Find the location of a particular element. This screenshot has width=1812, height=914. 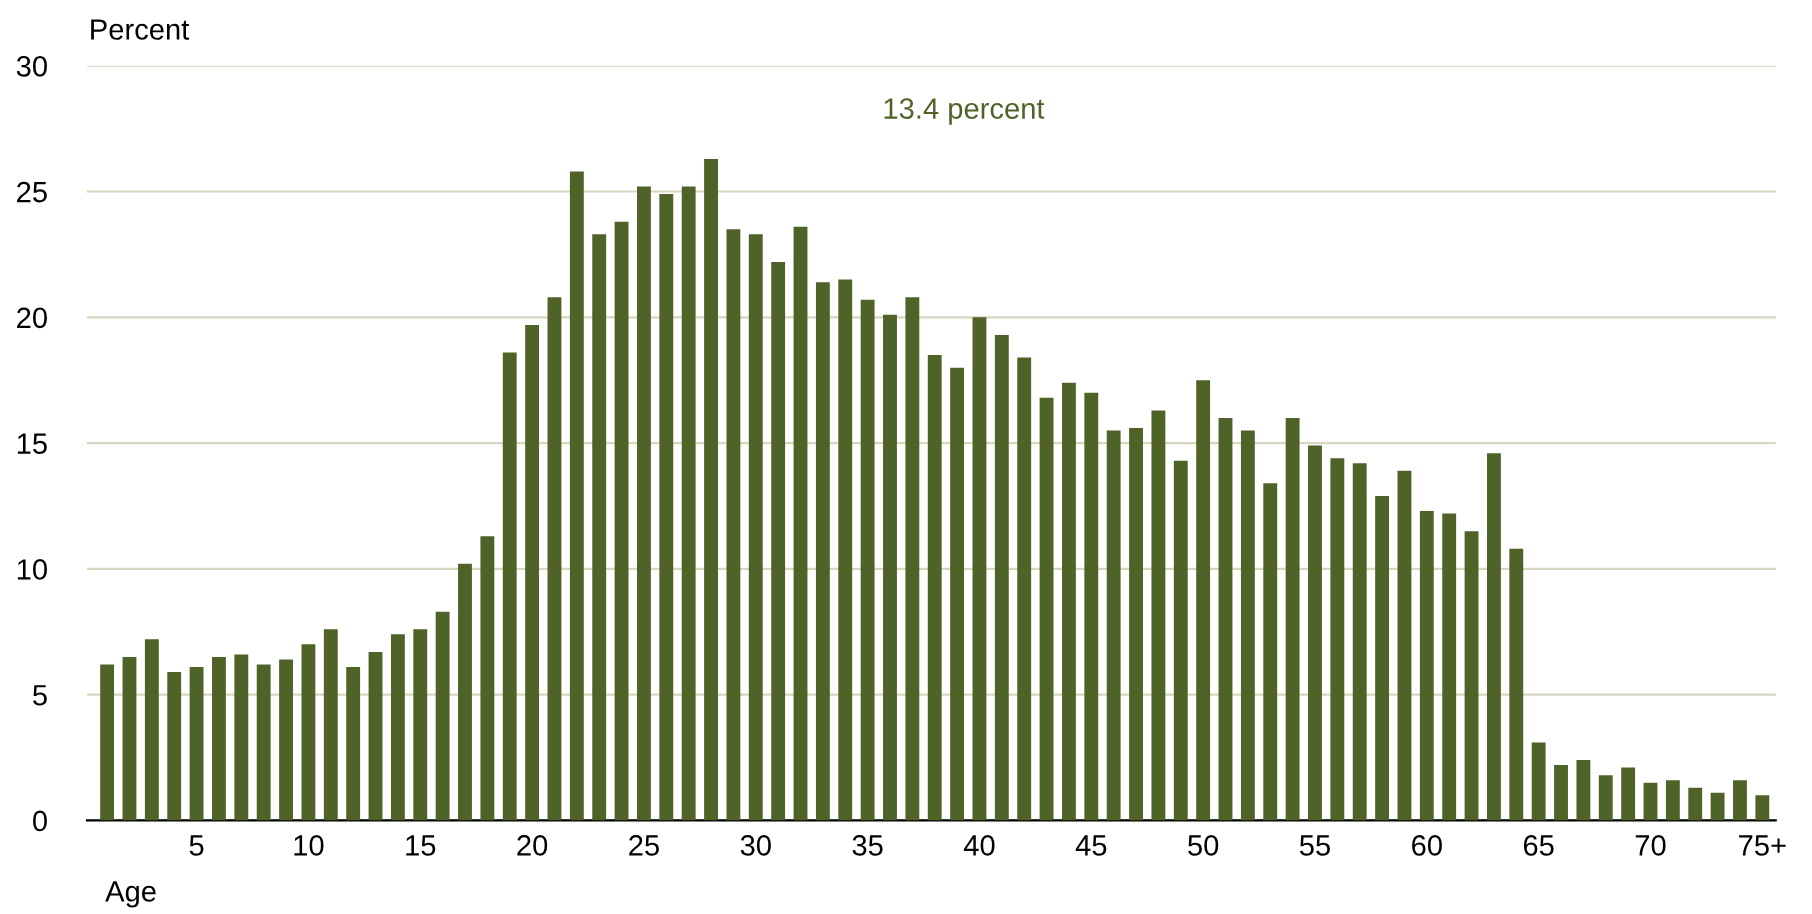

x-tick-label: 5 is located at coordinates (196, 845).